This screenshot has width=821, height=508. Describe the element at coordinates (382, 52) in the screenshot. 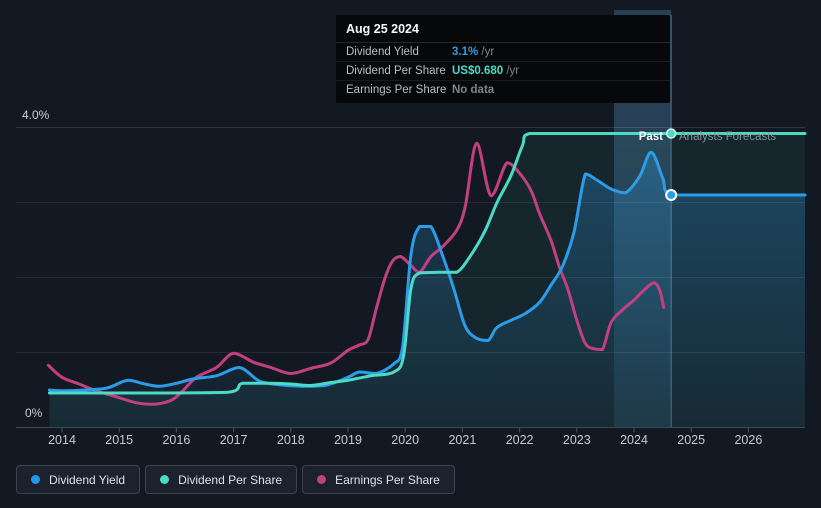

I see `tooltip-row-label: Dividend Yield` at that location.